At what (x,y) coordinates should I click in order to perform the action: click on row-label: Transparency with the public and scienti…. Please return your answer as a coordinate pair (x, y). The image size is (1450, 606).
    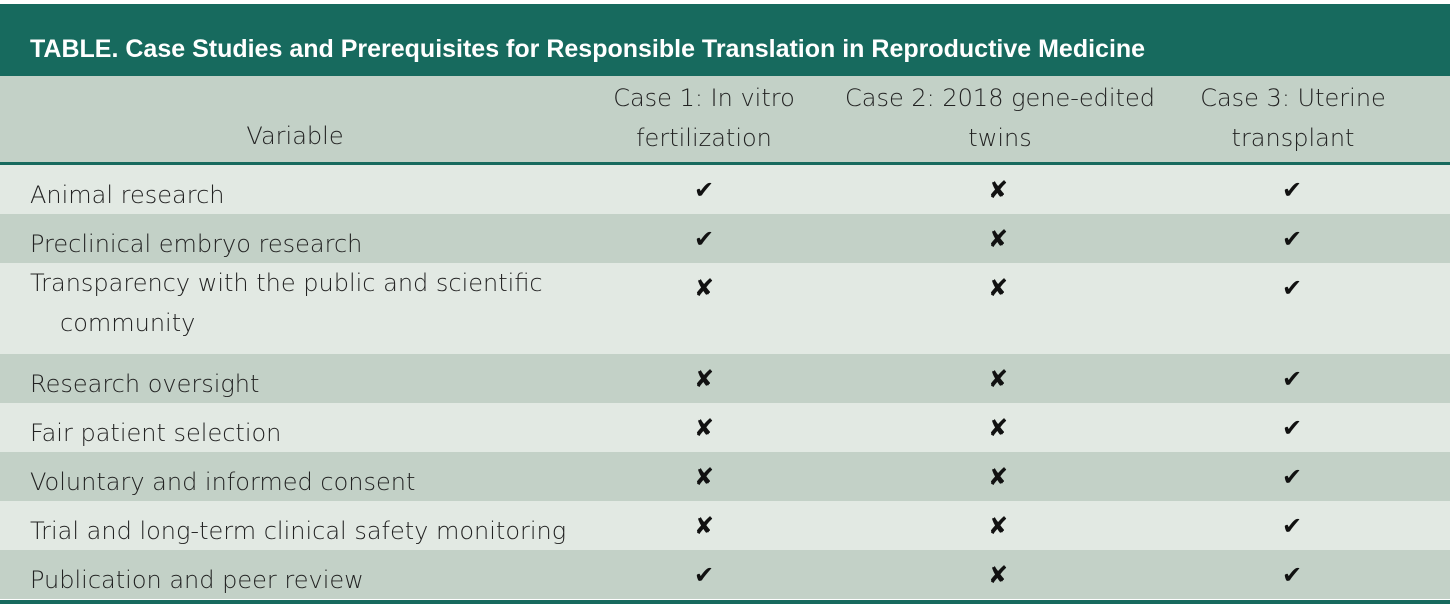
    Looking at the image, I should click on (310, 306).